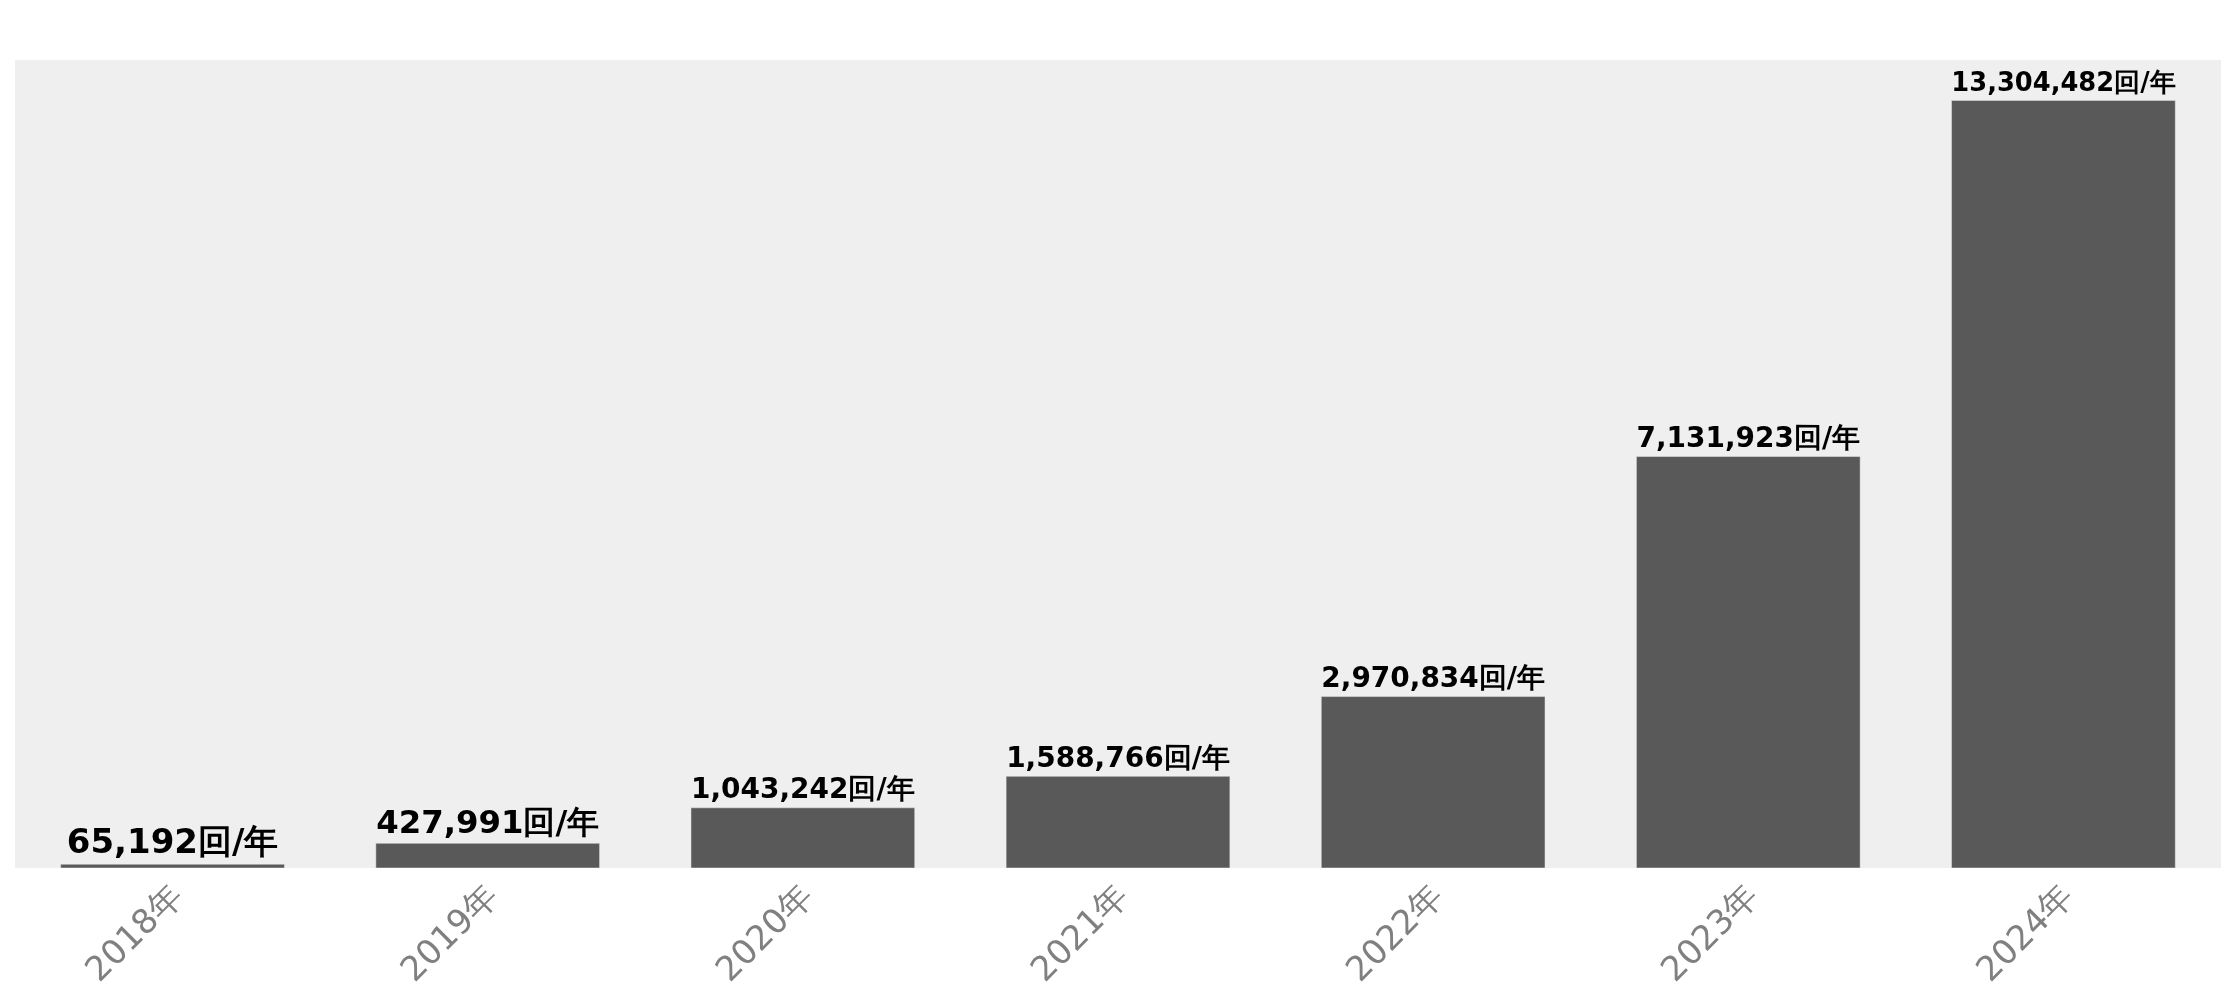 This screenshot has width=2236, height=1008. I want to click on data-label: 1,588,766回/年, so click(1118, 757).